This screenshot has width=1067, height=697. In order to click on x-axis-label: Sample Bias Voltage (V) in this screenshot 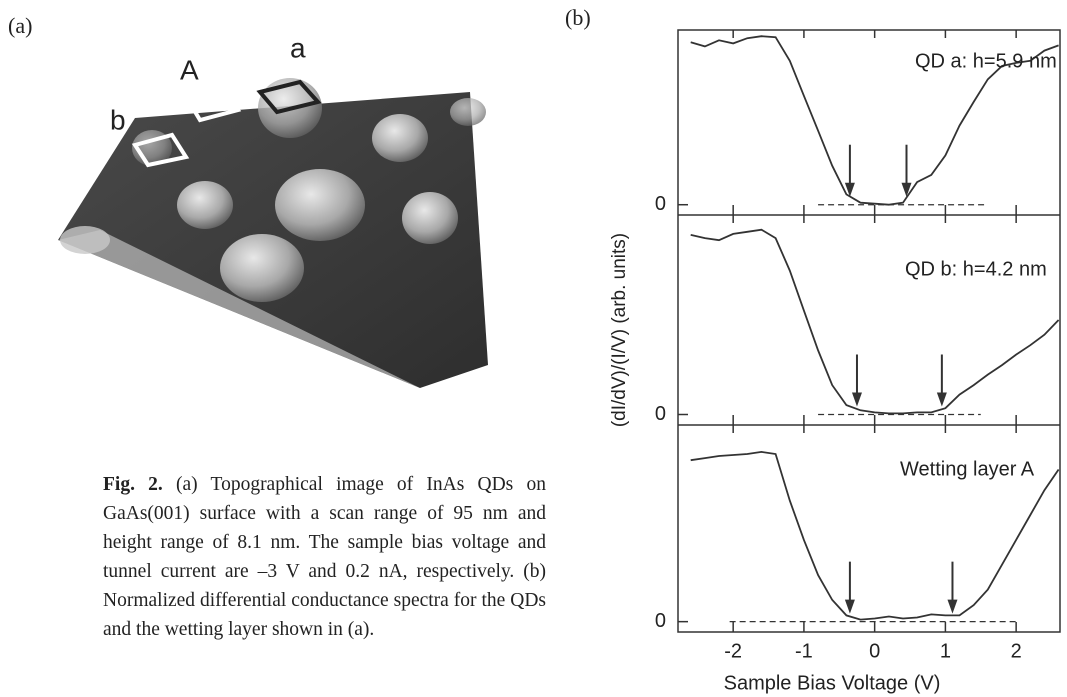, I will do `click(832, 683)`.